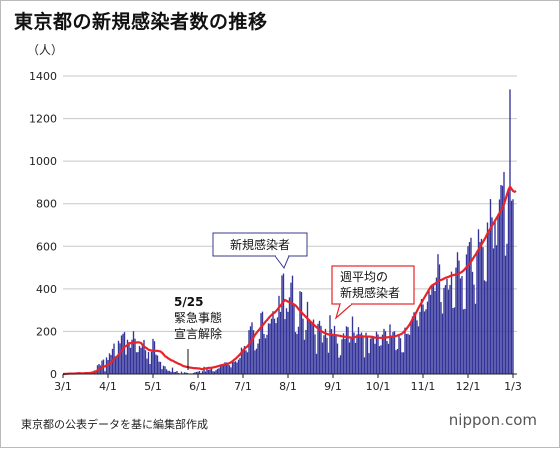 The height and width of the screenshot is (449, 560). Describe the element at coordinates (378, 386) in the screenshot. I see `x-tick-label: 10/1` at that location.